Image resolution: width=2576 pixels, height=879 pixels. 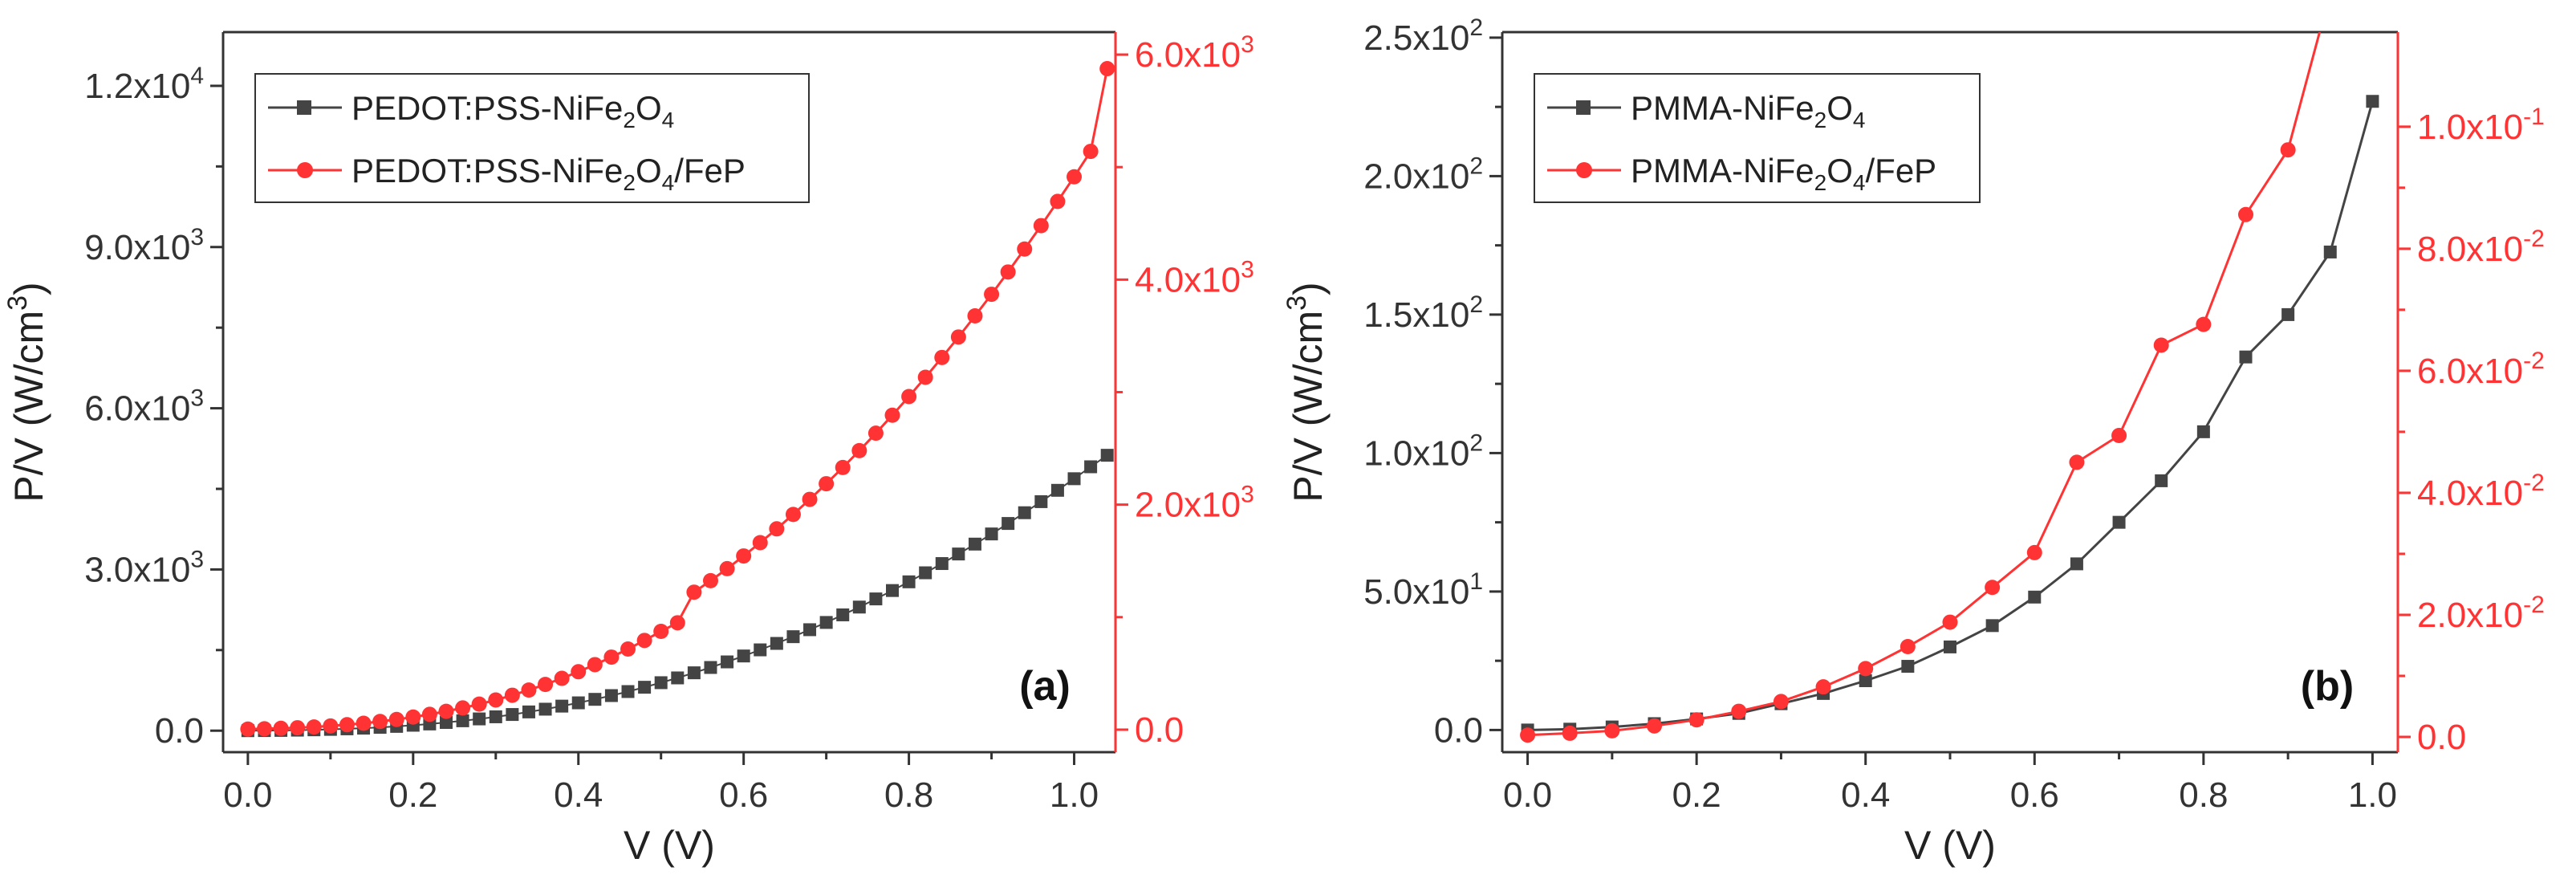 What do you see at coordinates (1583, 108) in the screenshot?
I see `legend-marker-square` at bounding box center [1583, 108].